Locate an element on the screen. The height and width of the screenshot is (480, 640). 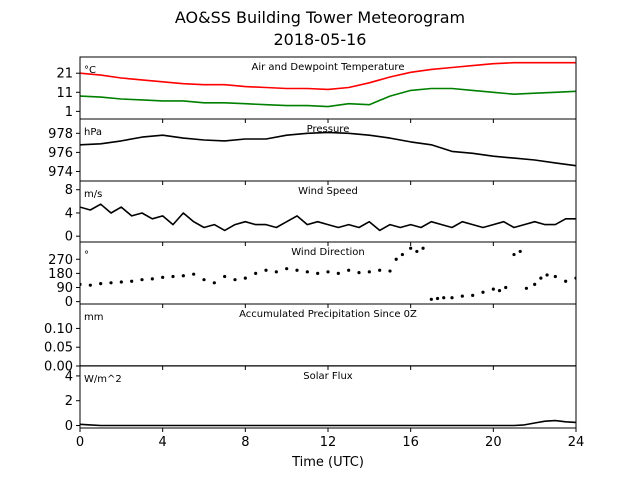
precipitation-y-tick-label: 0.00 is located at coordinates (58, 367).